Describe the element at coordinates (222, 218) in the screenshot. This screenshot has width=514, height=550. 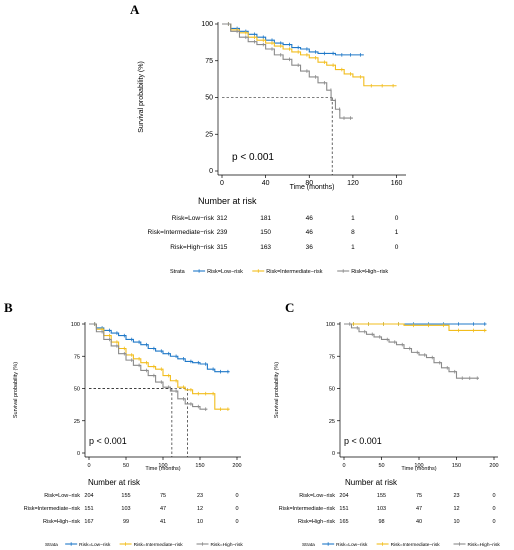
I see `a-risk-cell: 312` at that location.